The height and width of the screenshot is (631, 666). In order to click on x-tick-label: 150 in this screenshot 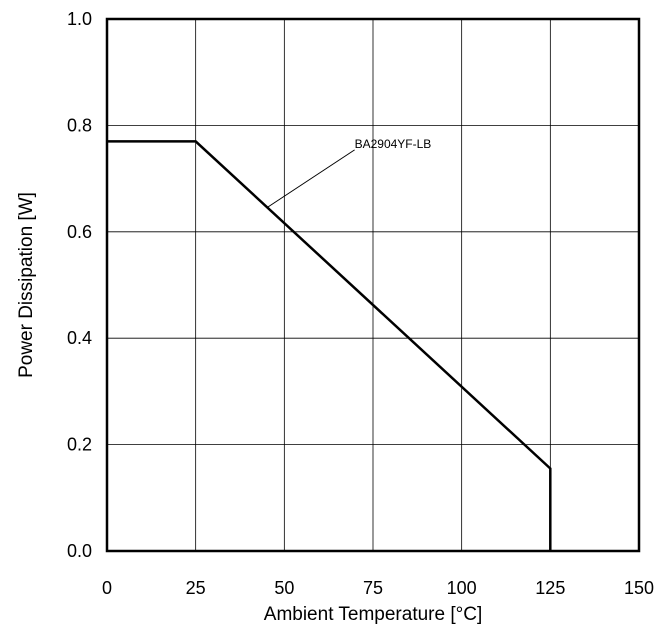, I will do `click(639, 588)`.